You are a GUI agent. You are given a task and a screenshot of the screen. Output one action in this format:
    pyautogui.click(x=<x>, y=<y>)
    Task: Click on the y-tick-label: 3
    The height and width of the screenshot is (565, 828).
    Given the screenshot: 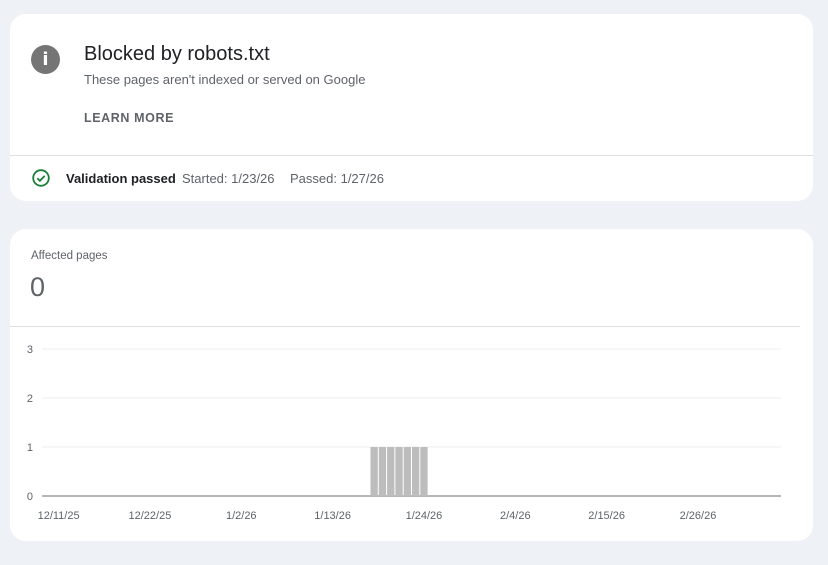 What is the action you would take?
    pyautogui.click(x=30, y=350)
    